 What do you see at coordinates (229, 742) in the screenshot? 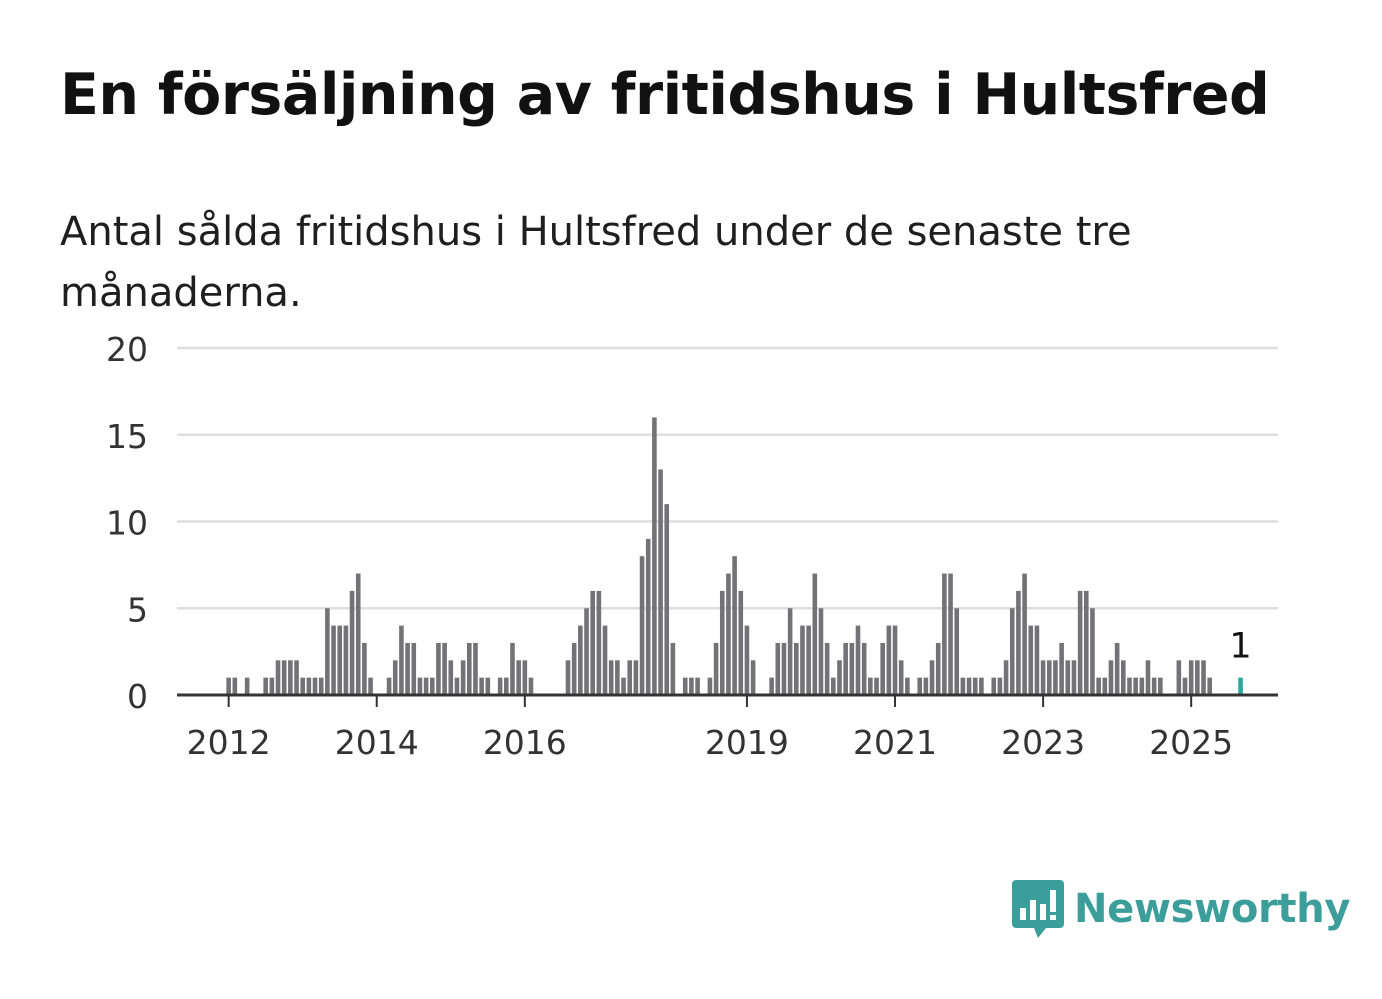
I see `x-tick-label: 2012` at bounding box center [229, 742].